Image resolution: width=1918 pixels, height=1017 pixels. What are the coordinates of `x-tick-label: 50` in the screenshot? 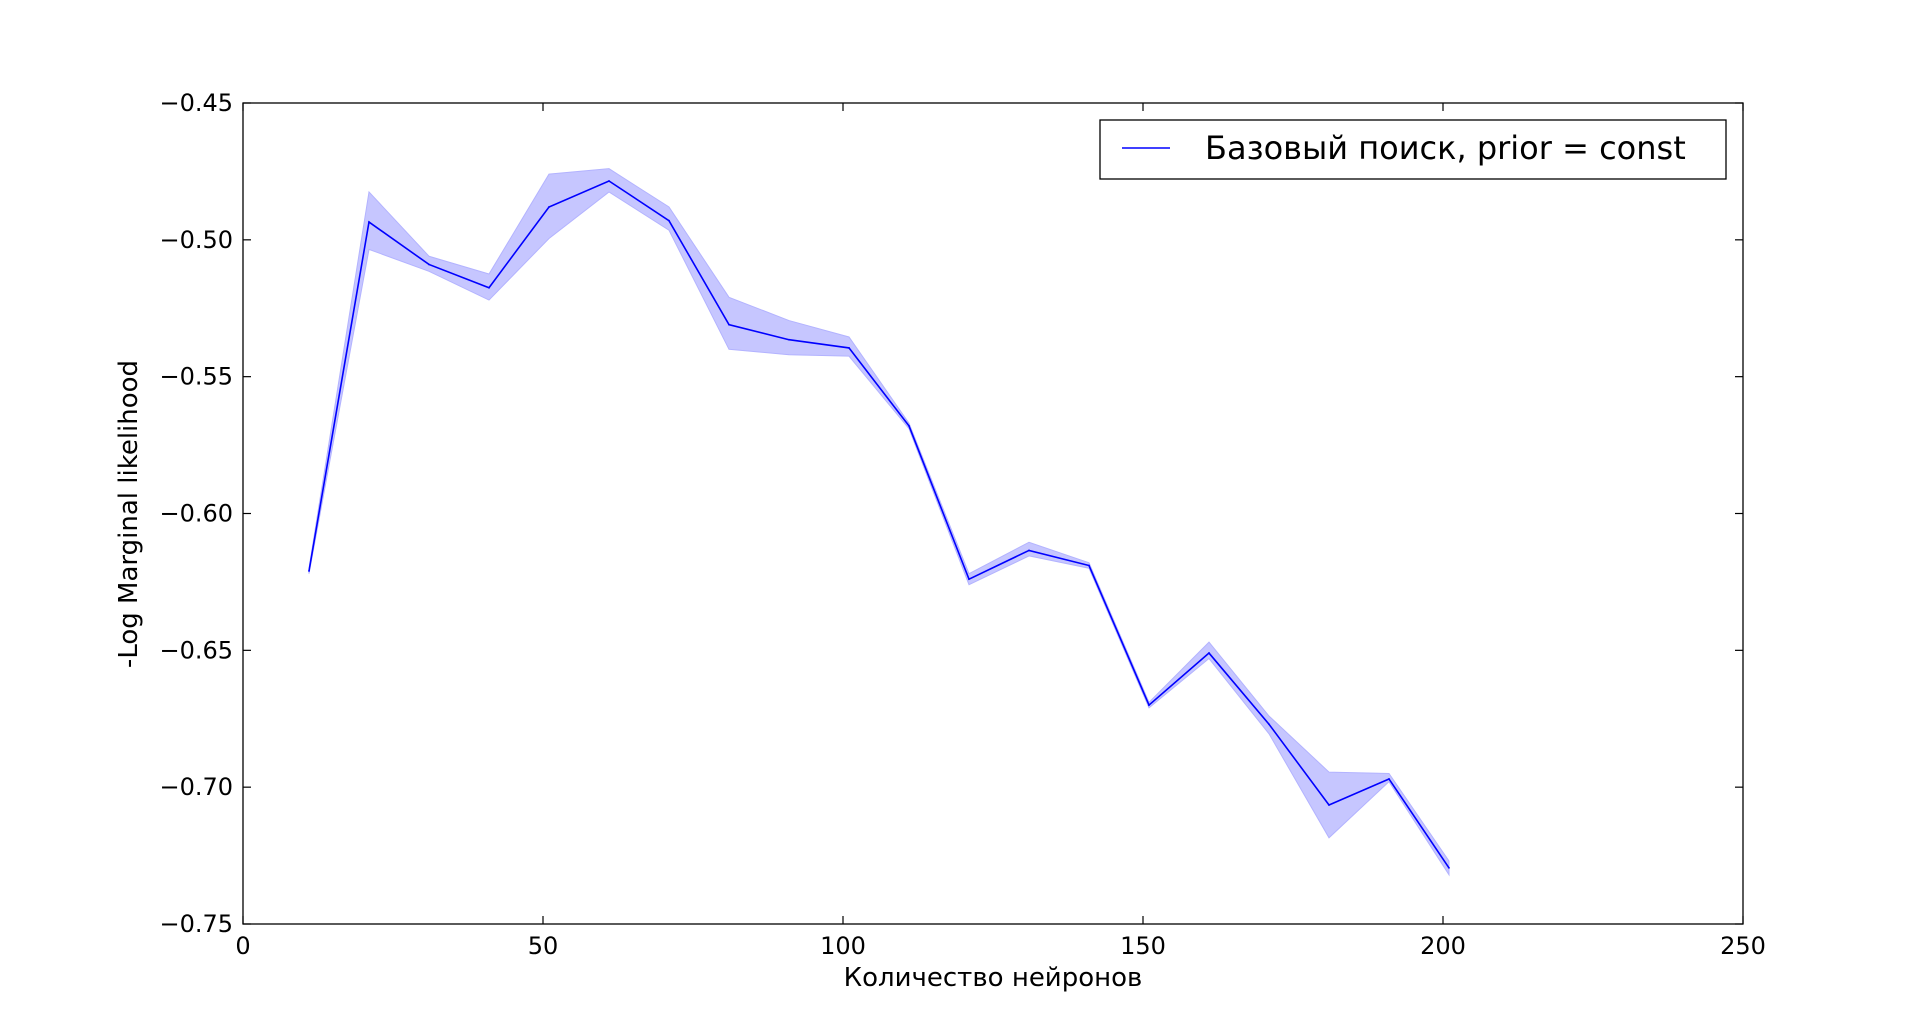 It's located at (543, 946).